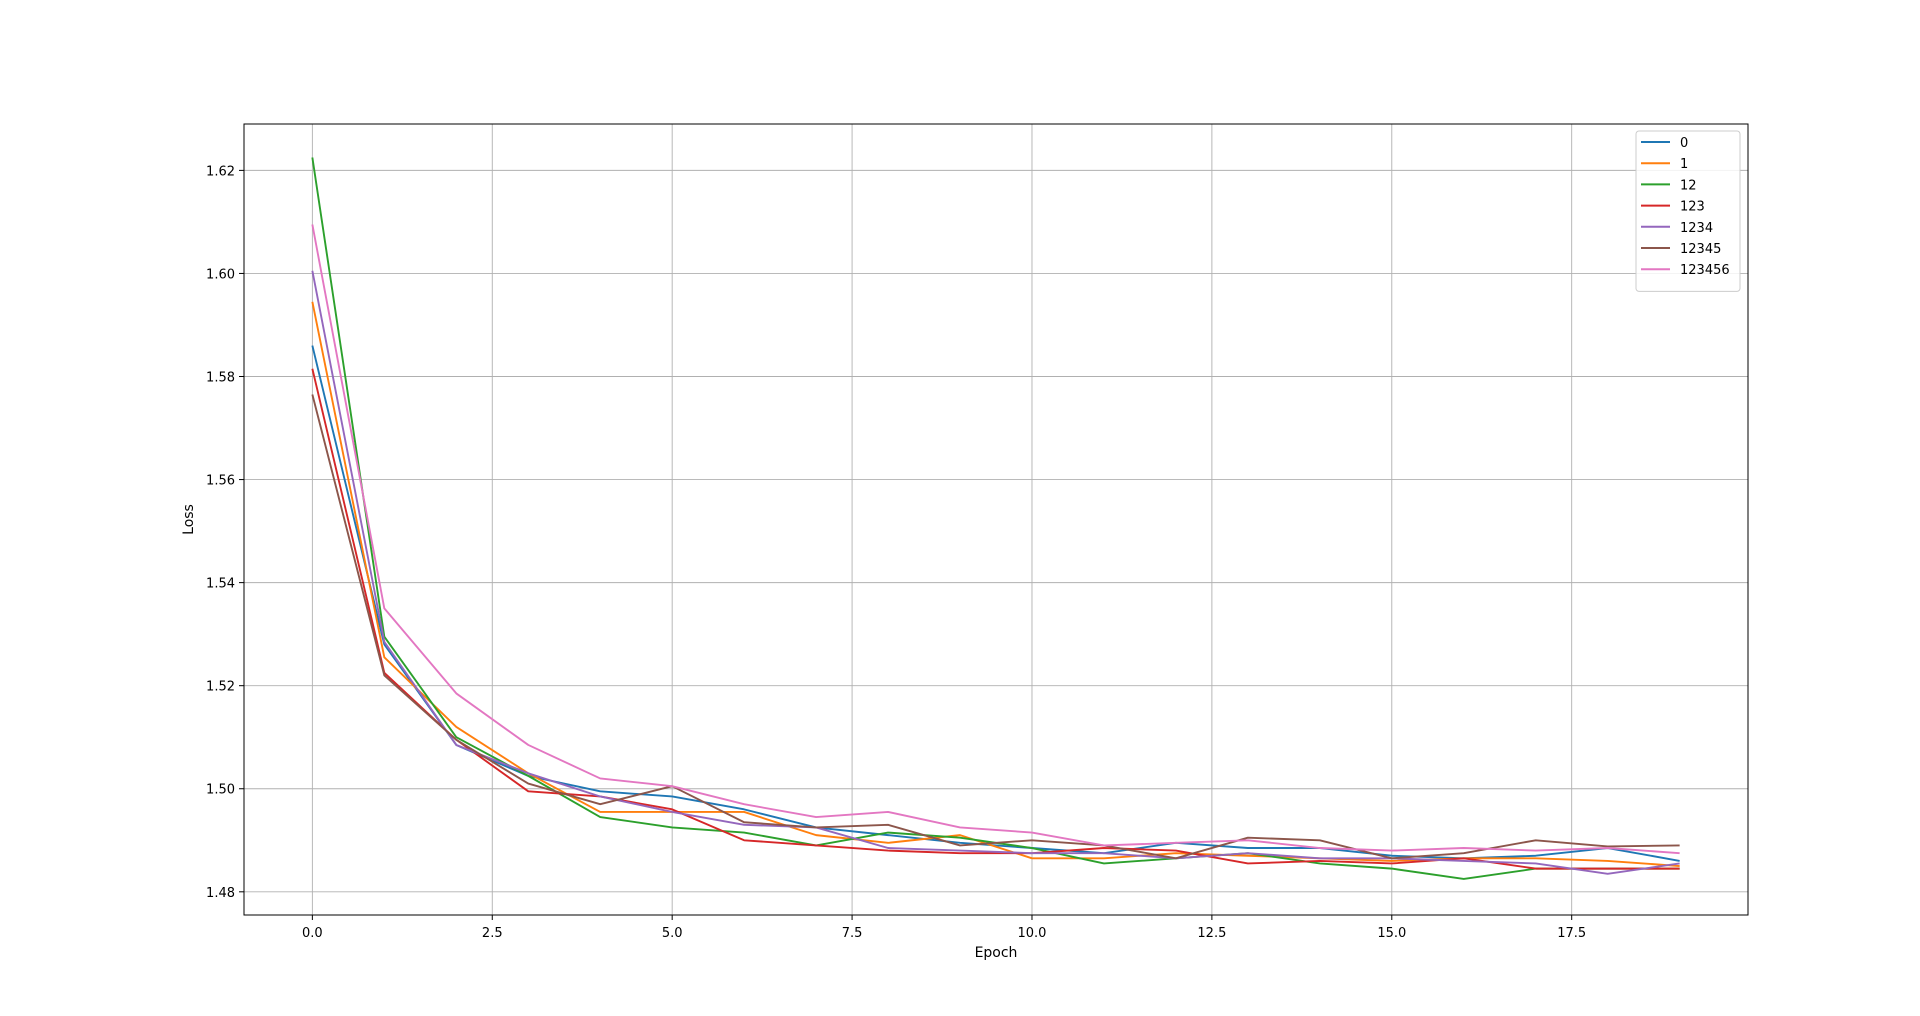 The width and height of the screenshot is (1920, 1016). I want to click on x-axis-label: Epoch, so click(996, 953).